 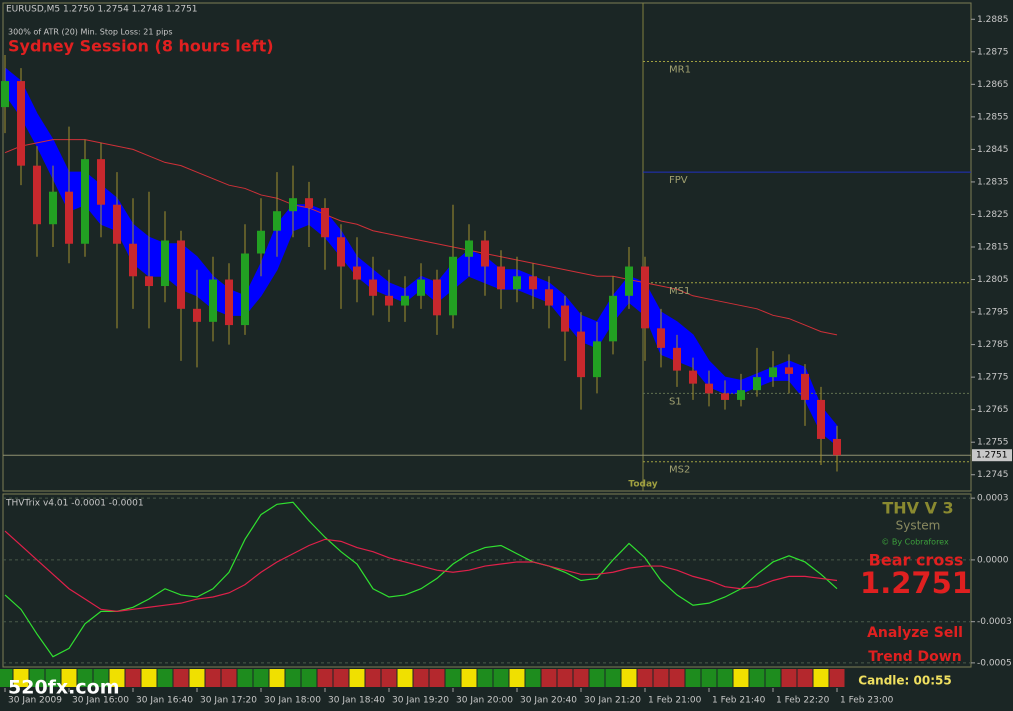 I want to click on y-tick-label: 1.2885, so click(x=993, y=20).